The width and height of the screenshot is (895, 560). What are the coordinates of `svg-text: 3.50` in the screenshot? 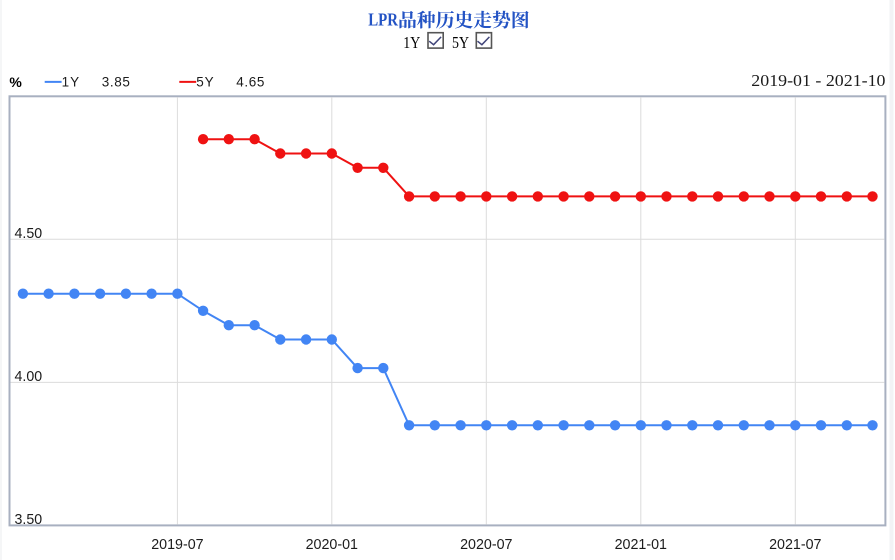 It's located at (29, 519).